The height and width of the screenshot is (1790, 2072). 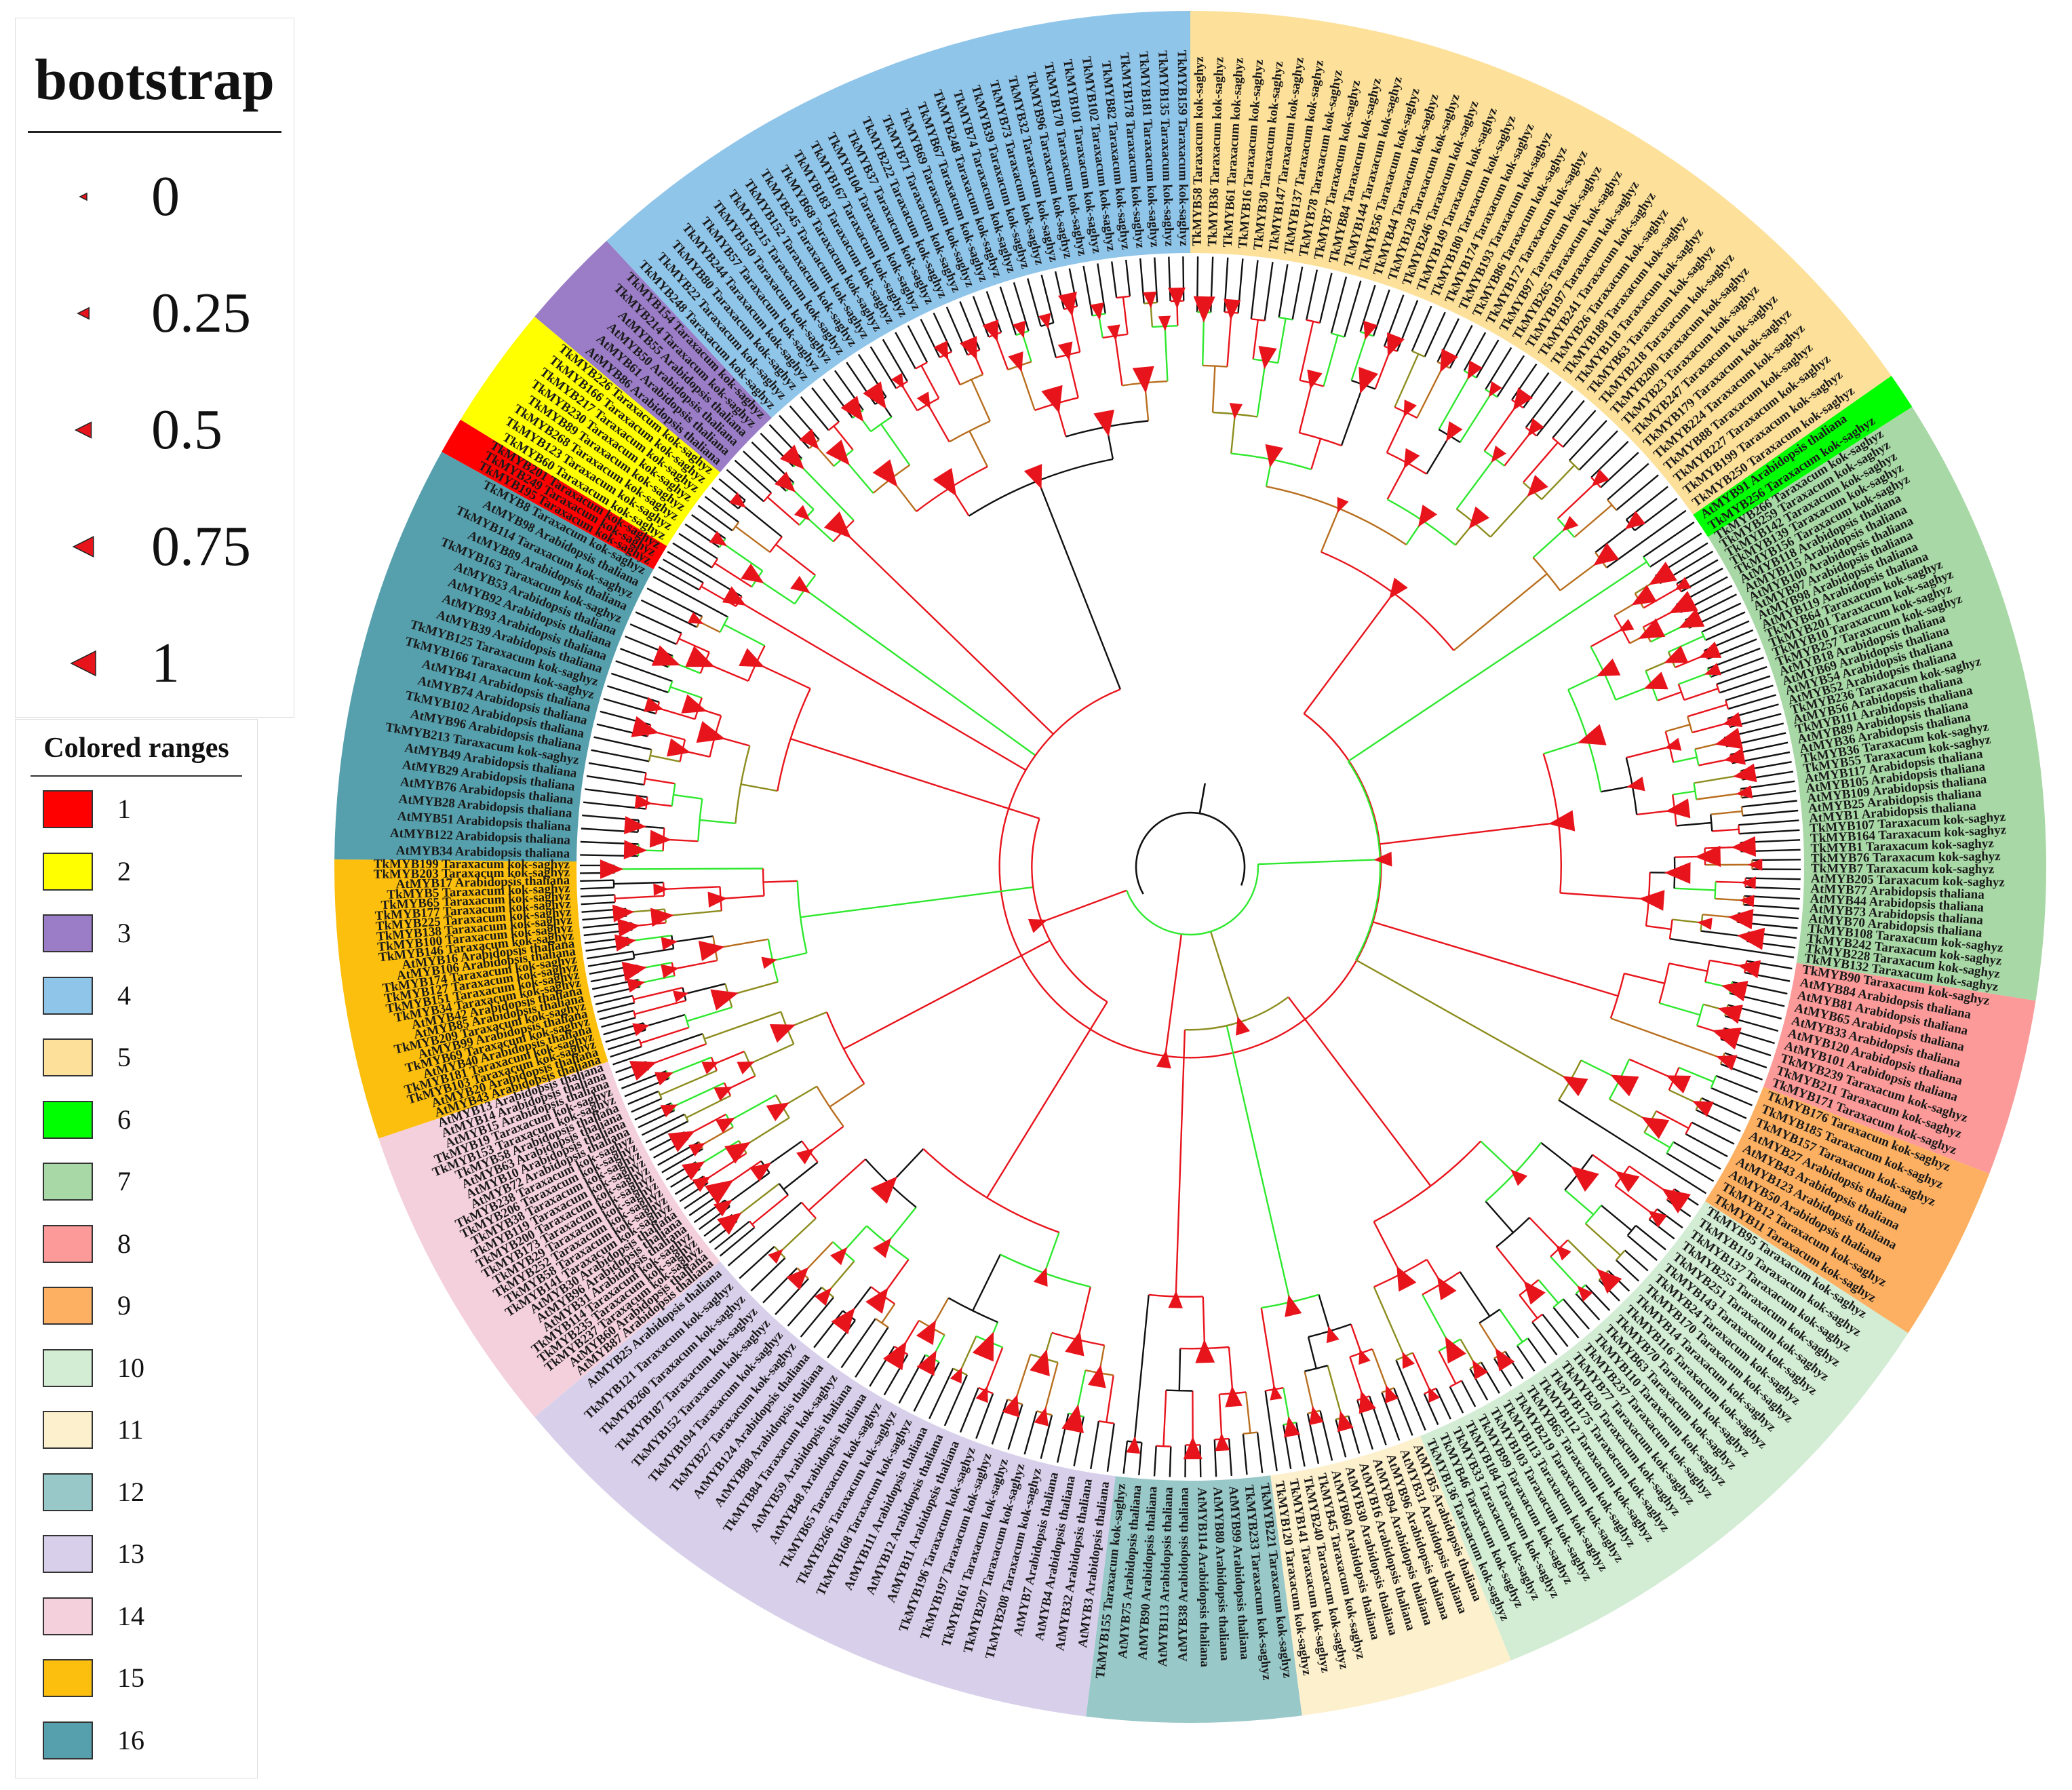 What do you see at coordinates (201, 313) in the screenshot?
I see `bootstrap-legend-label: 0.25` at bounding box center [201, 313].